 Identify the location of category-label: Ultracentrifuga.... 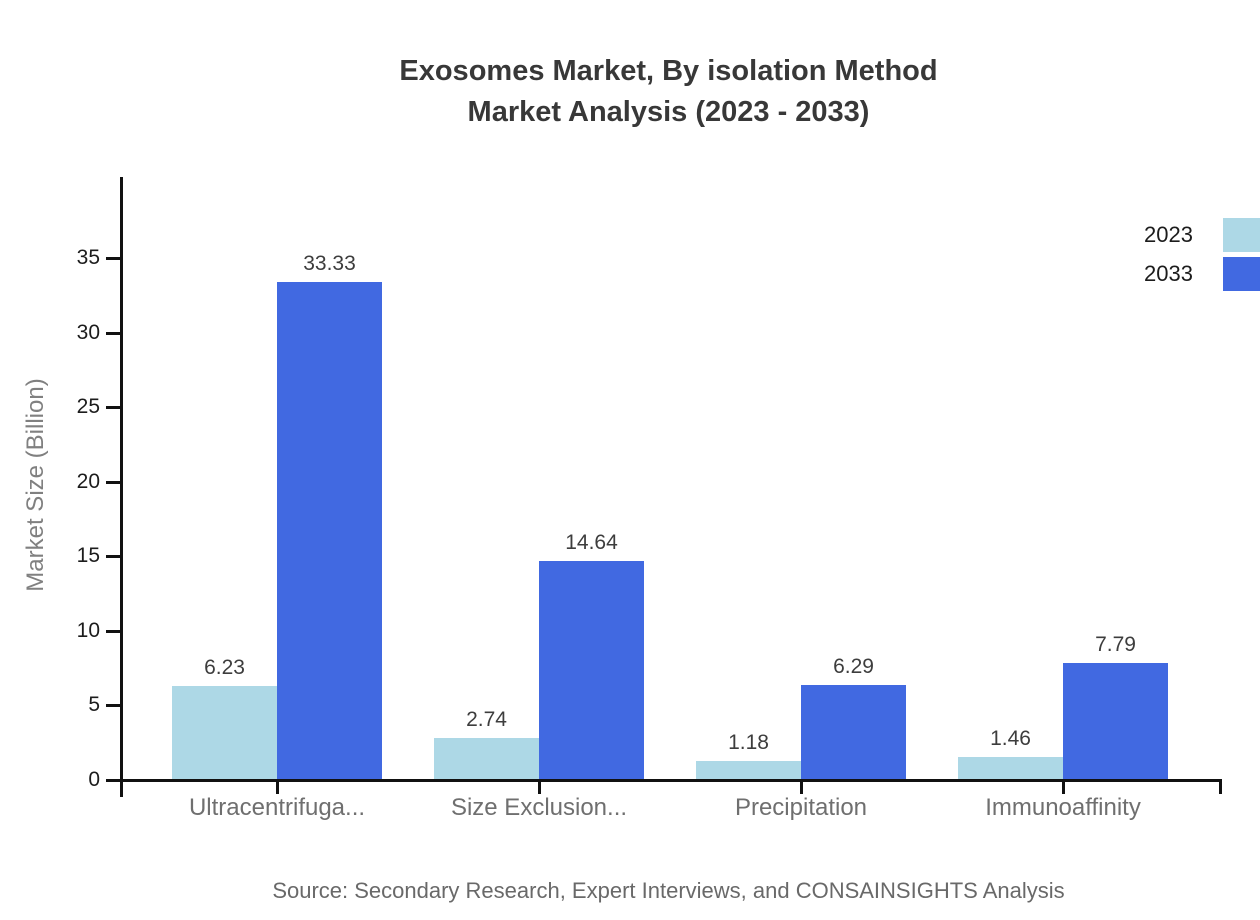
(277, 807).